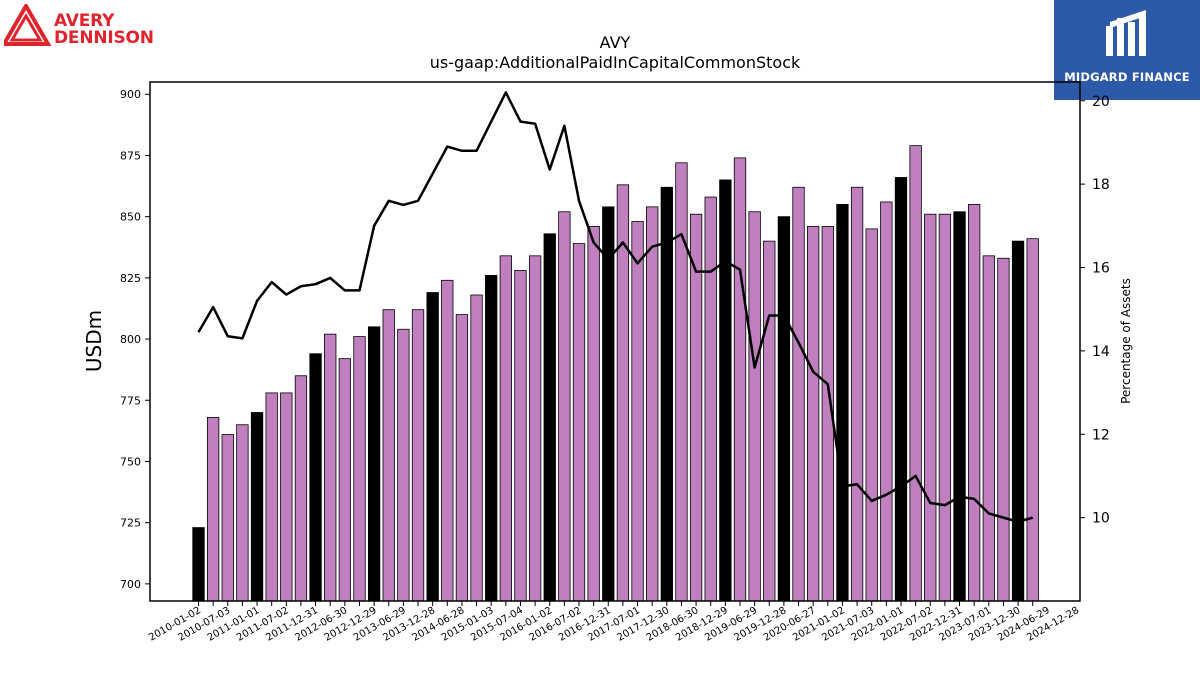 This screenshot has height=675, width=1200. Describe the element at coordinates (130, 523) in the screenshot. I see `y-tick-label: 725` at that location.